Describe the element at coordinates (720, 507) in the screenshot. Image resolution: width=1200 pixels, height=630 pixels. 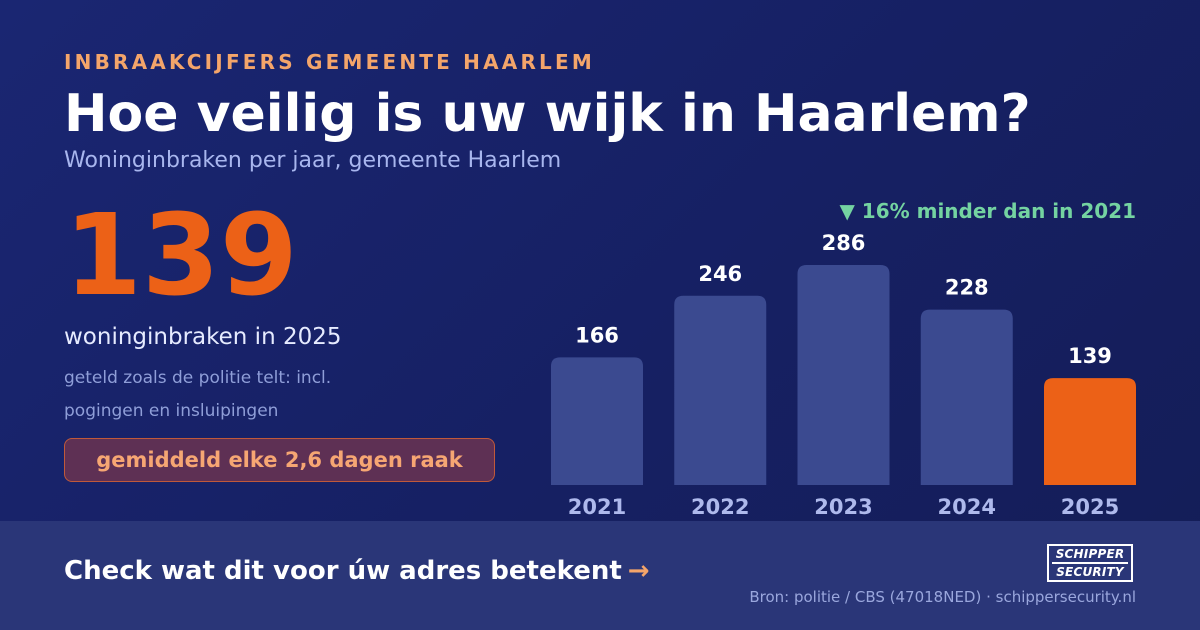
I see `x-tick-2022: 2022` at that location.